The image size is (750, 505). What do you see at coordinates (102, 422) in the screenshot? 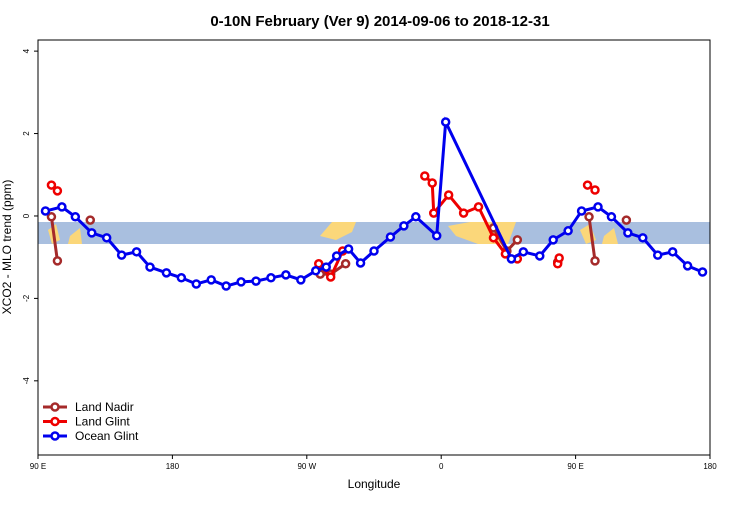
I see `legend-label: Land Glint` at bounding box center [102, 422].